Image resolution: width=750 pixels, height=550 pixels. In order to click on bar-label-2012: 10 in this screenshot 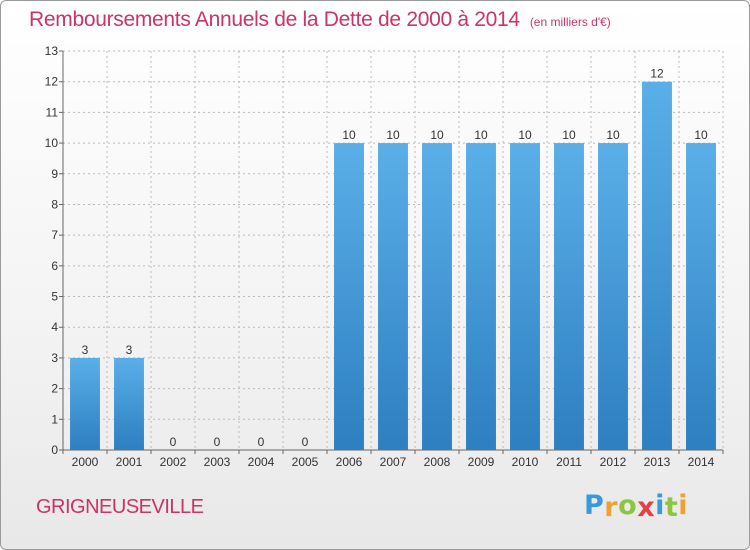, I will do `click(613, 135)`.